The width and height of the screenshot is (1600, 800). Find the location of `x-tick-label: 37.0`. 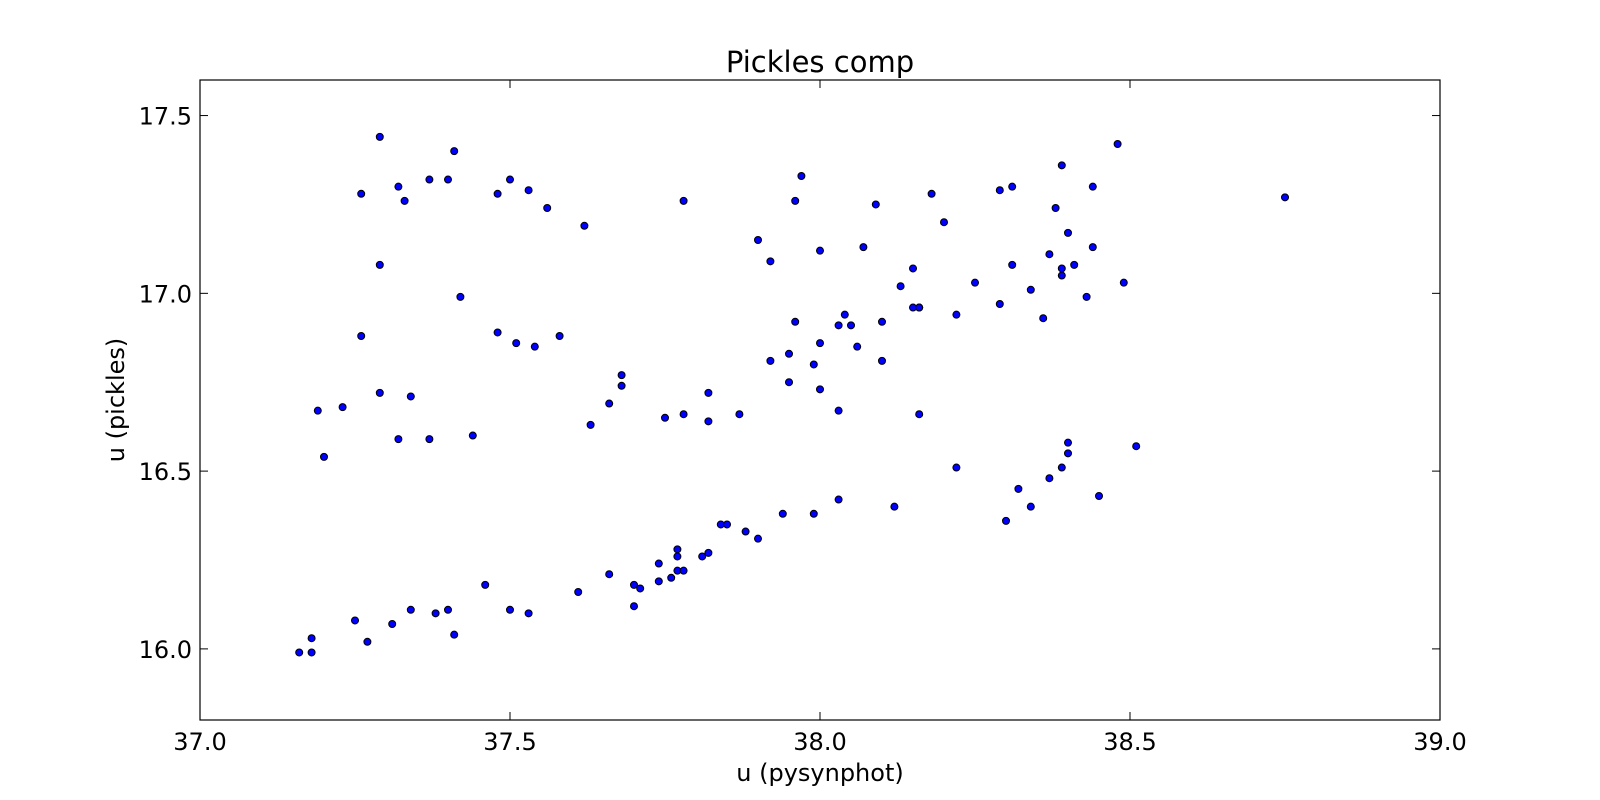

x-tick-label: 37.0 is located at coordinates (199, 742).